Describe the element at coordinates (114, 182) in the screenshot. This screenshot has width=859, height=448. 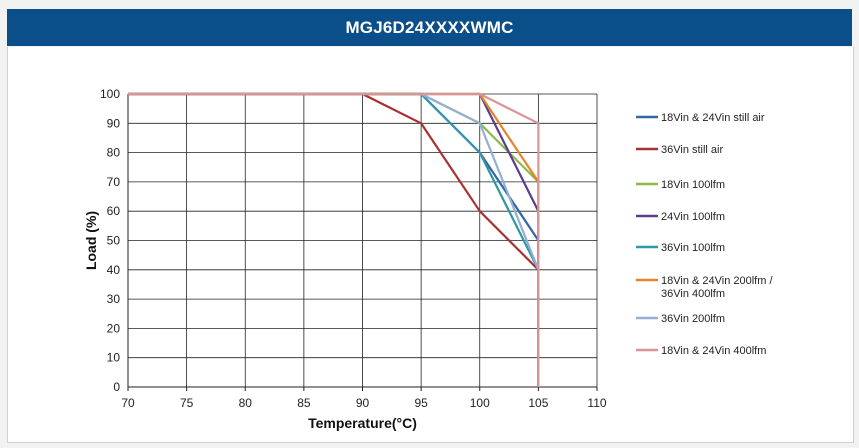
I see `y-tick-label: 70` at that location.